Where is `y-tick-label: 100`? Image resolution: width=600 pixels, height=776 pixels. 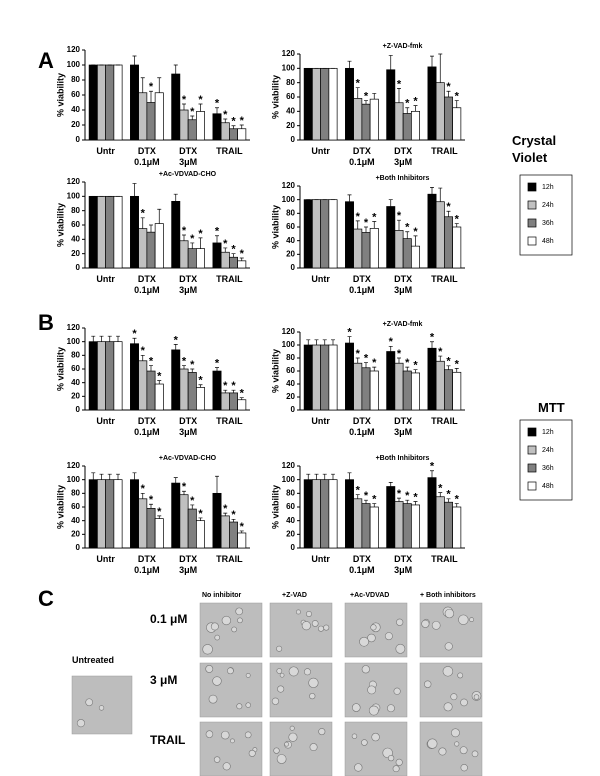 y-tick-label: 100 is located at coordinates (289, 479).